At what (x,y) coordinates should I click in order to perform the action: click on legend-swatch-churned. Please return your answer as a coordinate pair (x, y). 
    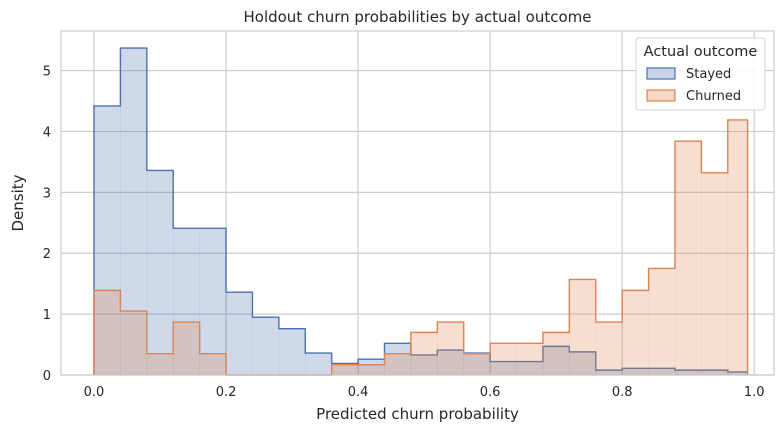
    Looking at the image, I should click on (661, 95).